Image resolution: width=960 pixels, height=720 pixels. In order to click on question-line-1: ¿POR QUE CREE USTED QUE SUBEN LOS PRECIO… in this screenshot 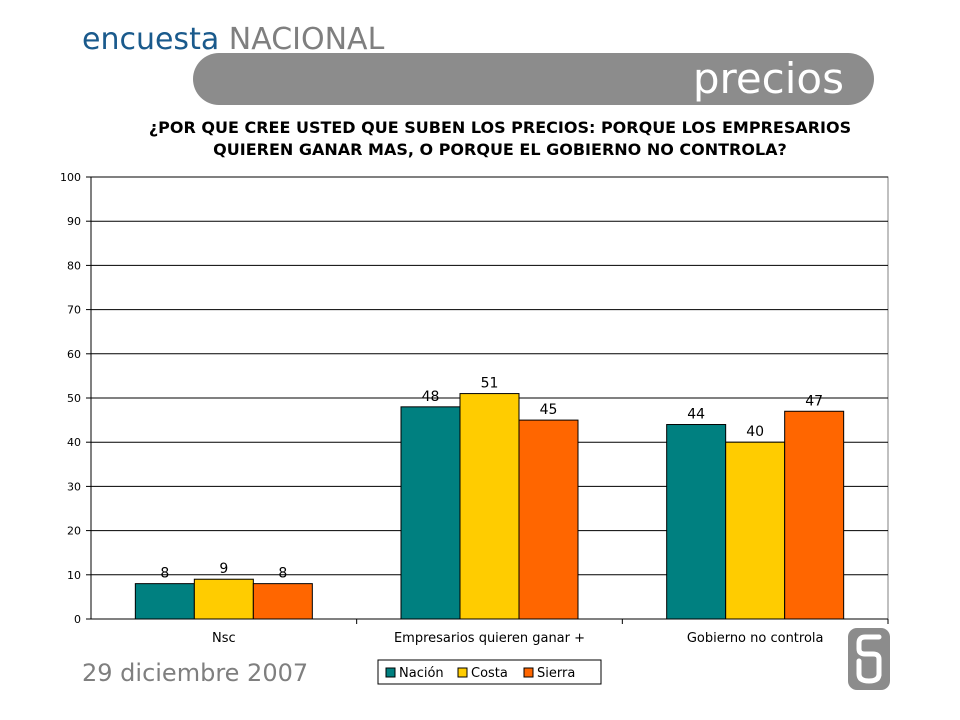, I will do `click(500, 127)`.